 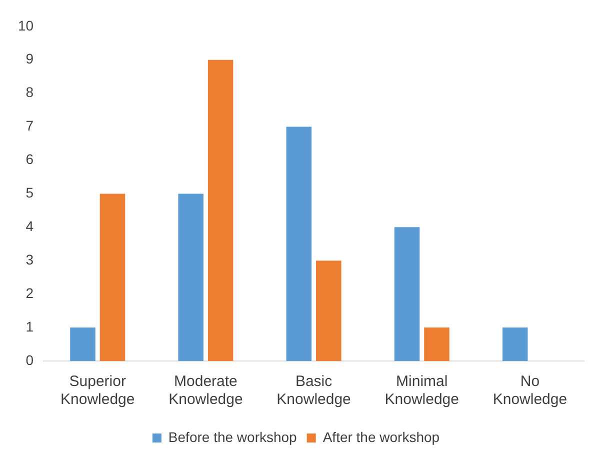 What do you see at coordinates (30, 58) in the screenshot?
I see `y-tick-label: 9` at bounding box center [30, 58].